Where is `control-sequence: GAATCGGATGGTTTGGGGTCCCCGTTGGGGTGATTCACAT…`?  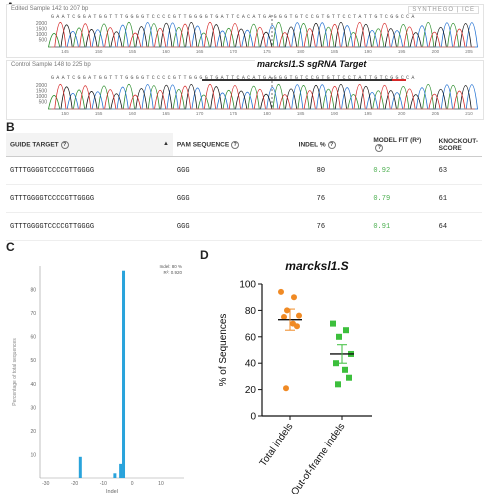
control-sequence: GAATCGGATGGTTTGGGGTCCCCGTTGGGGTGATTCACAT… is located at coordinates (234, 78).